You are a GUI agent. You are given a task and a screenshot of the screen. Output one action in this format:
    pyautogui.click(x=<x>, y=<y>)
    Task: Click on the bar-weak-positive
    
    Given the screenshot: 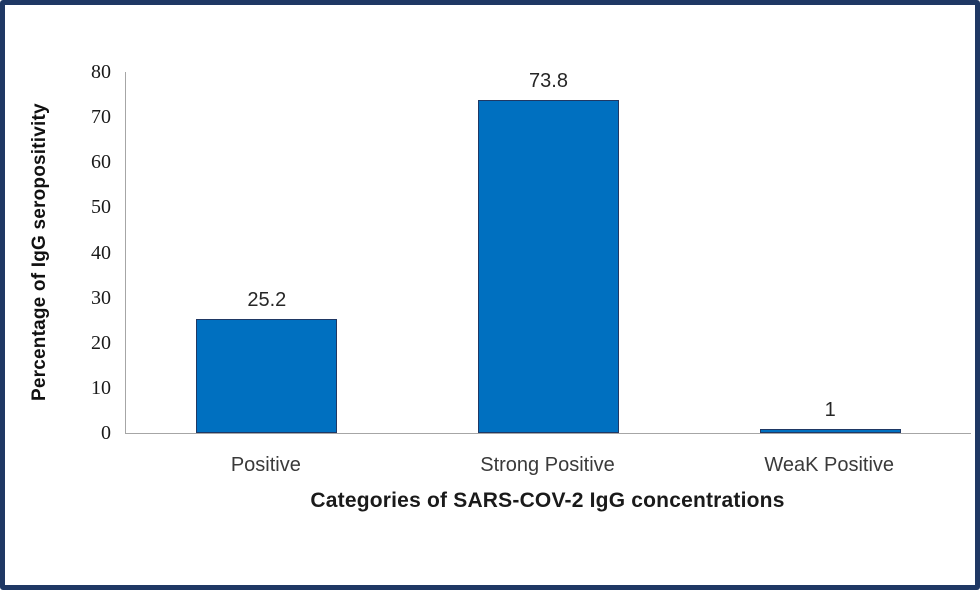 What is the action you would take?
    pyautogui.click(x=830, y=430)
    